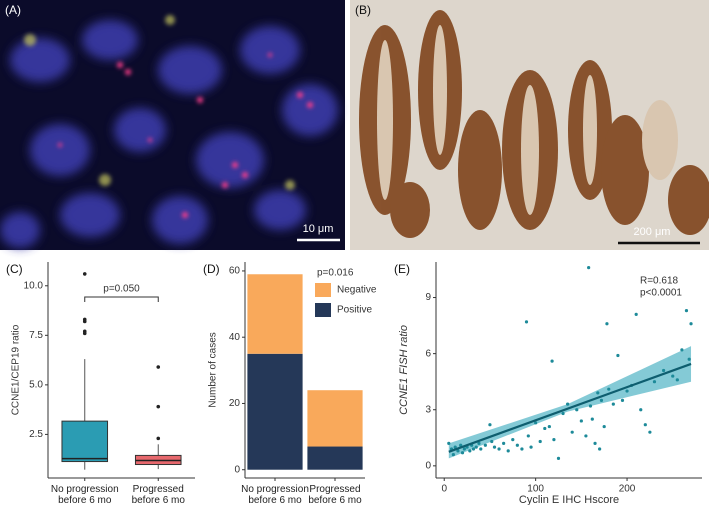 The width and height of the screenshot is (709, 505). What do you see at coordinates (211, 269) in the screenshot?
I see `panel-label: (D)` at bounding box center [211, 269].